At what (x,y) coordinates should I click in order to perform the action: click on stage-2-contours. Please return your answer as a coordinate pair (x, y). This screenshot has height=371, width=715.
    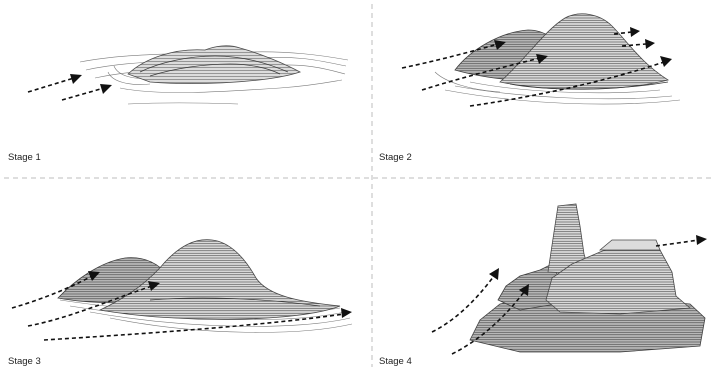
    Looking at the image, I should click on (557, 88).